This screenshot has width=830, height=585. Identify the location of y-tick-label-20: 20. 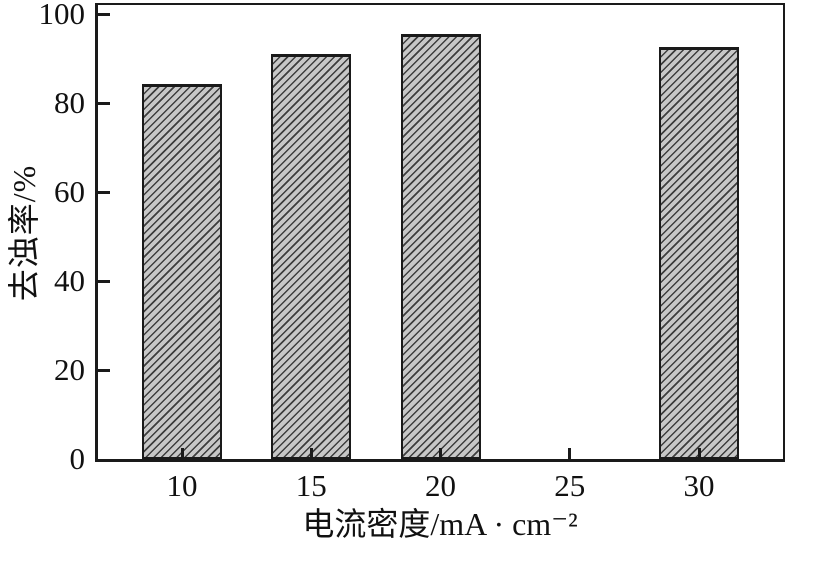
(69, 369).